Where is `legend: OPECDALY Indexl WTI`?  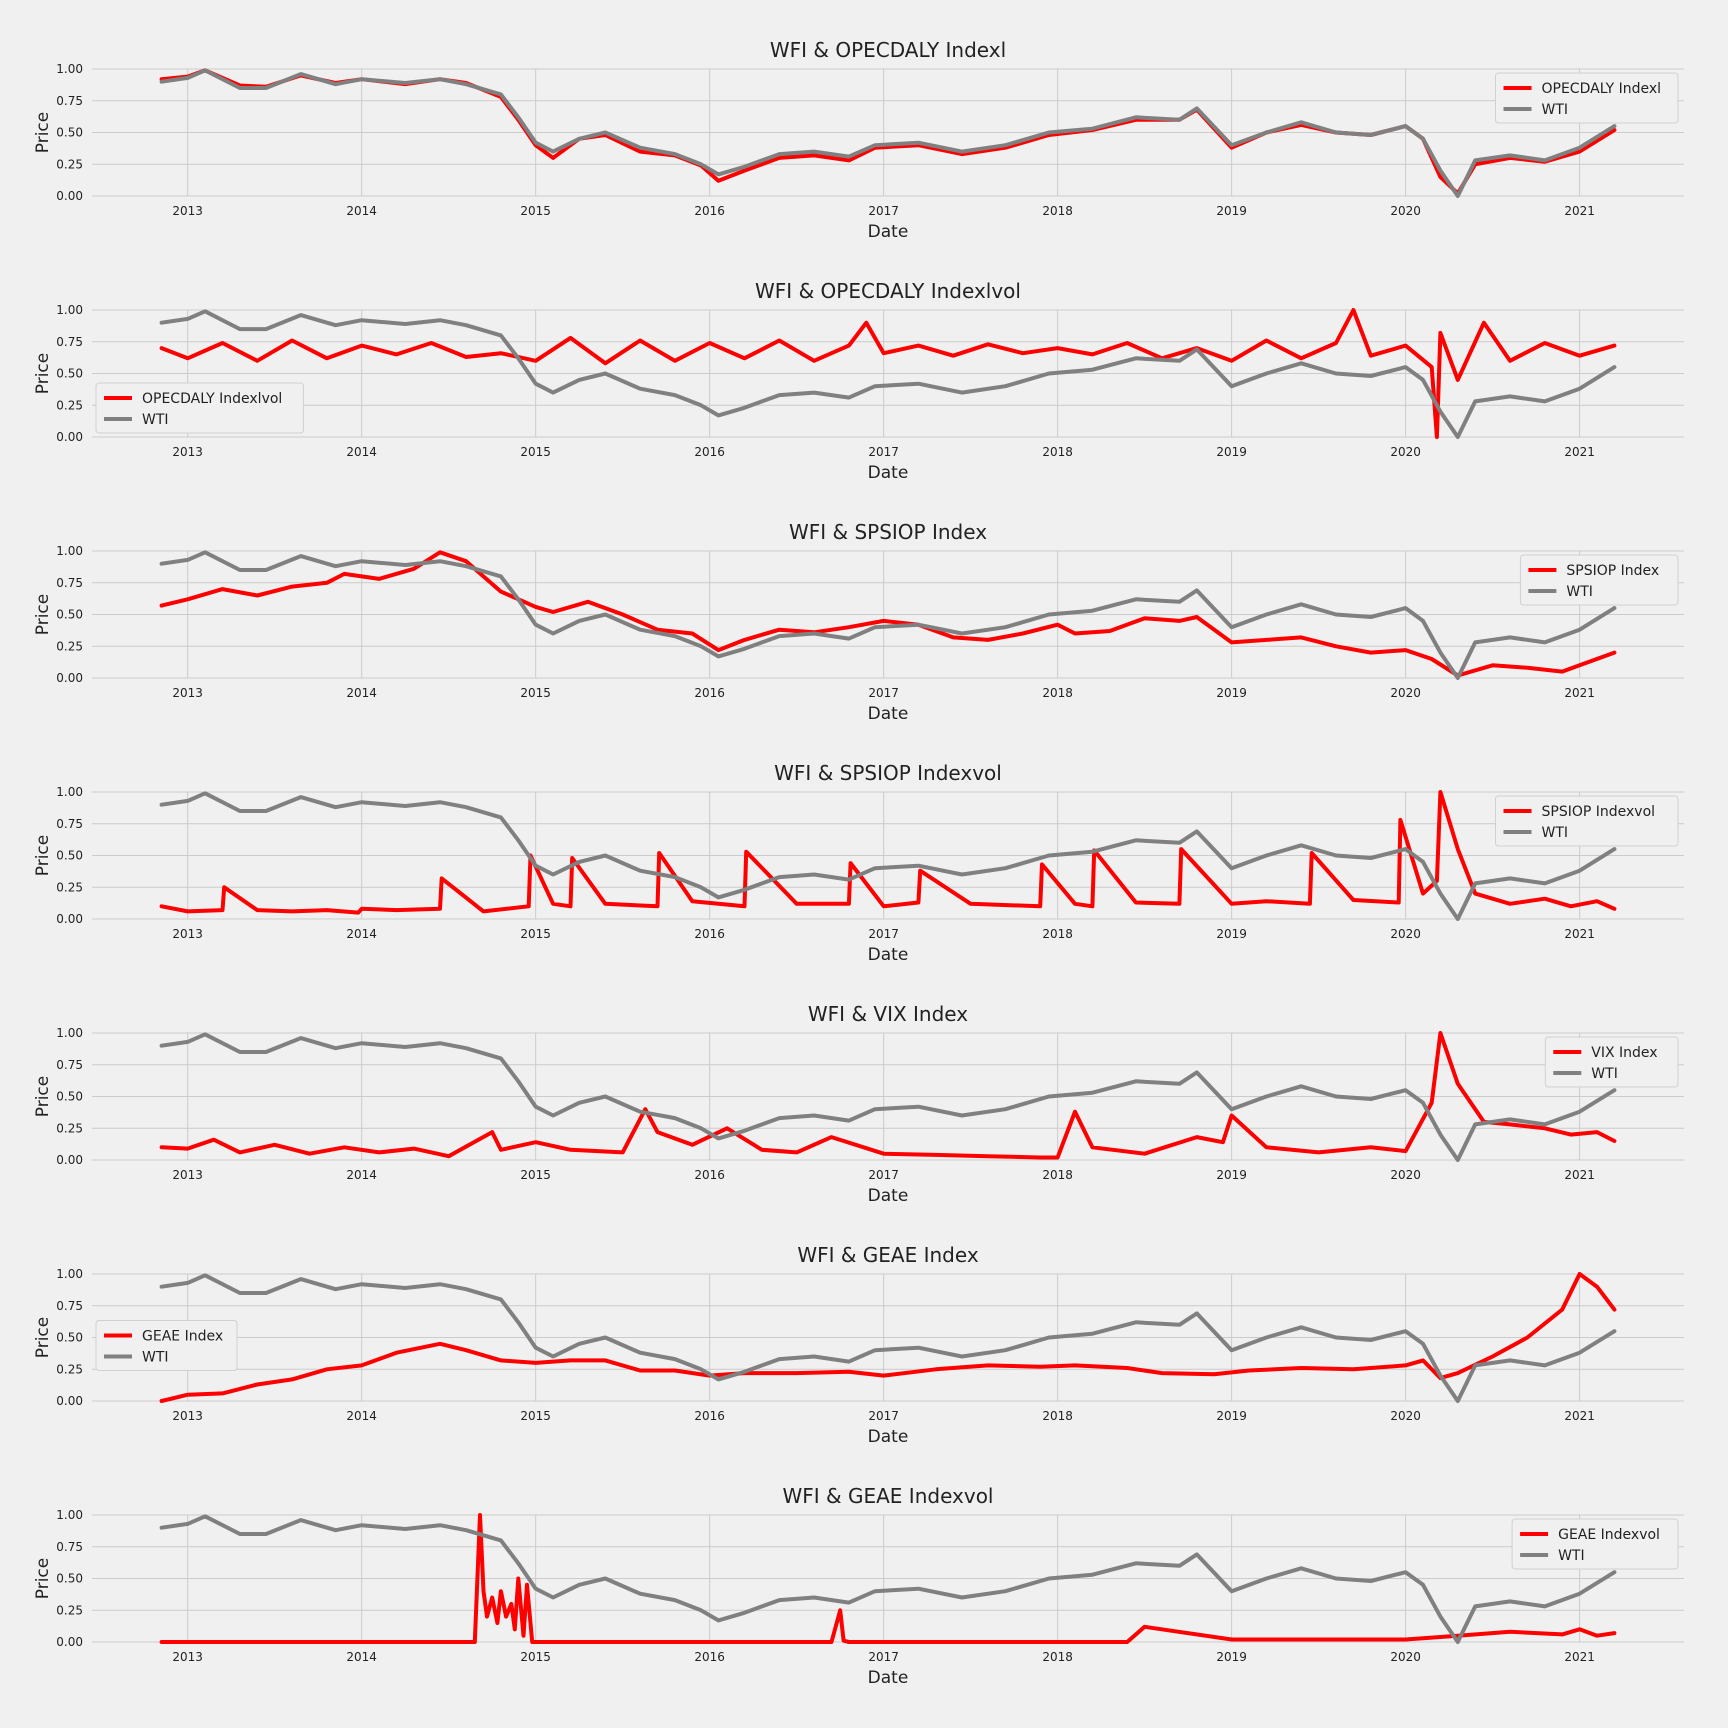
legend: OPECDALY Indexl WTI is located at coordinates (1587, 98).